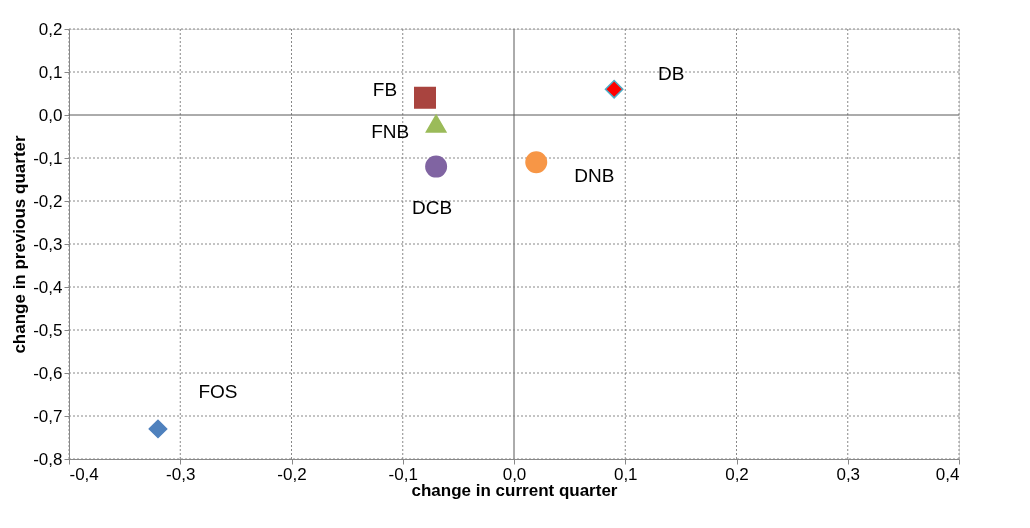  Describe the element at coordinates (671, 74) in the screenshot. I see `series-label: DB` at that location.